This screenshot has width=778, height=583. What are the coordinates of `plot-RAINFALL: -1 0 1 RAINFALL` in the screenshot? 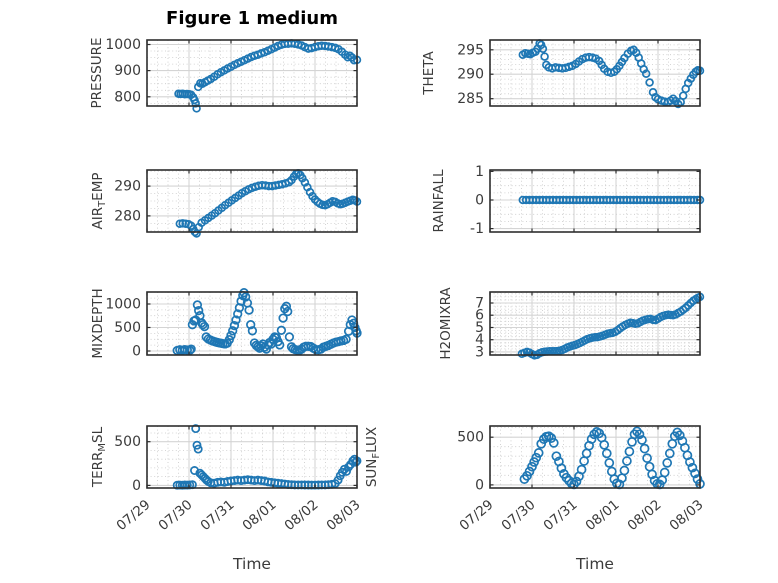 It's located at (568, 200).